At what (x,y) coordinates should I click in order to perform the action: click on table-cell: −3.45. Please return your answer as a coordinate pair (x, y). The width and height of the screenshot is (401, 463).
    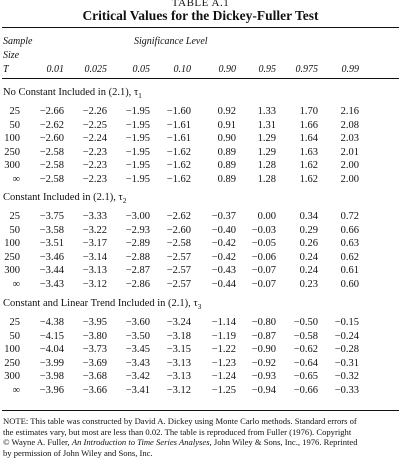
    Looking at the image, I should click on (137, 349).